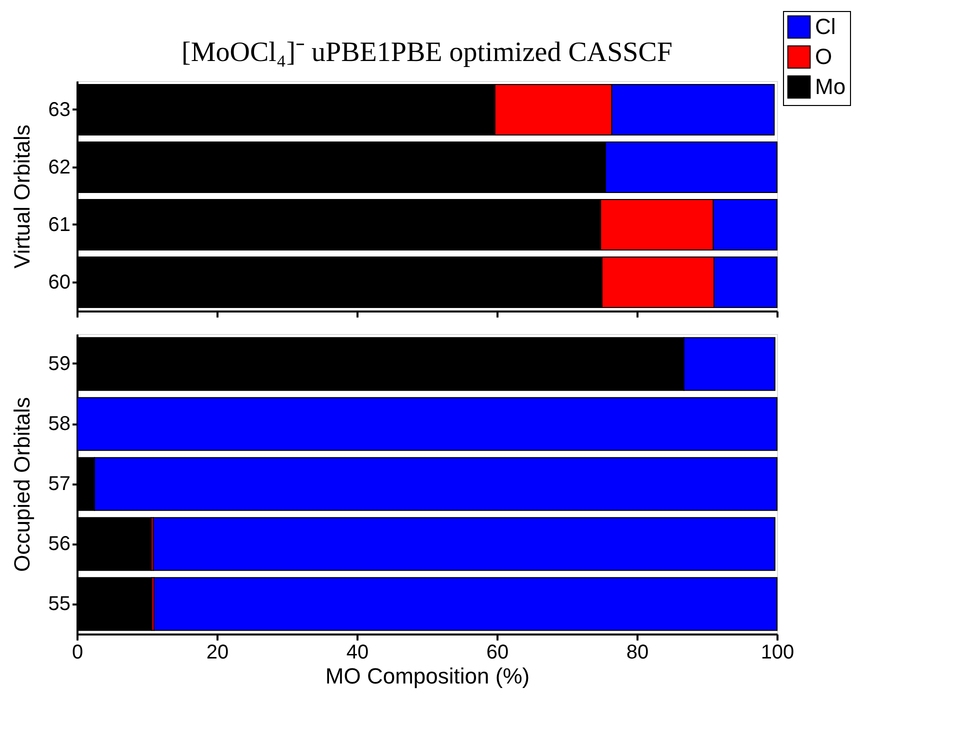 The width and height of the screenshot is (979, 753). I want to click on x-tick-label: 40, so click(357, 653).